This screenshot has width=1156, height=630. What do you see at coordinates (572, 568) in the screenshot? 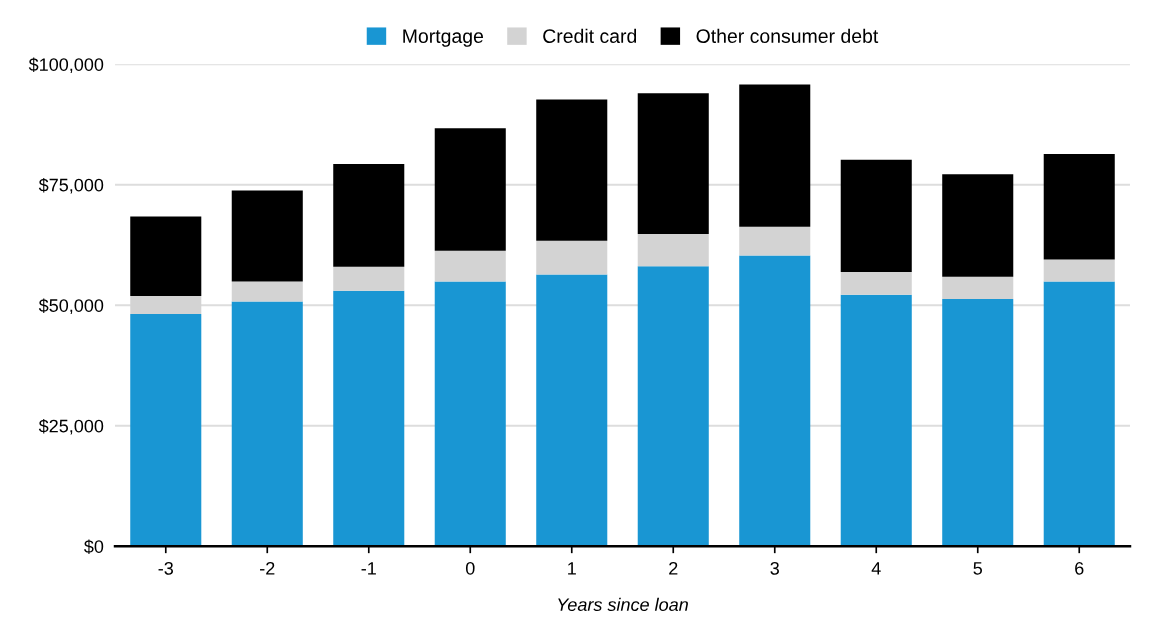
I see `x-tick-label: 1` at bounding box center [572, 568].